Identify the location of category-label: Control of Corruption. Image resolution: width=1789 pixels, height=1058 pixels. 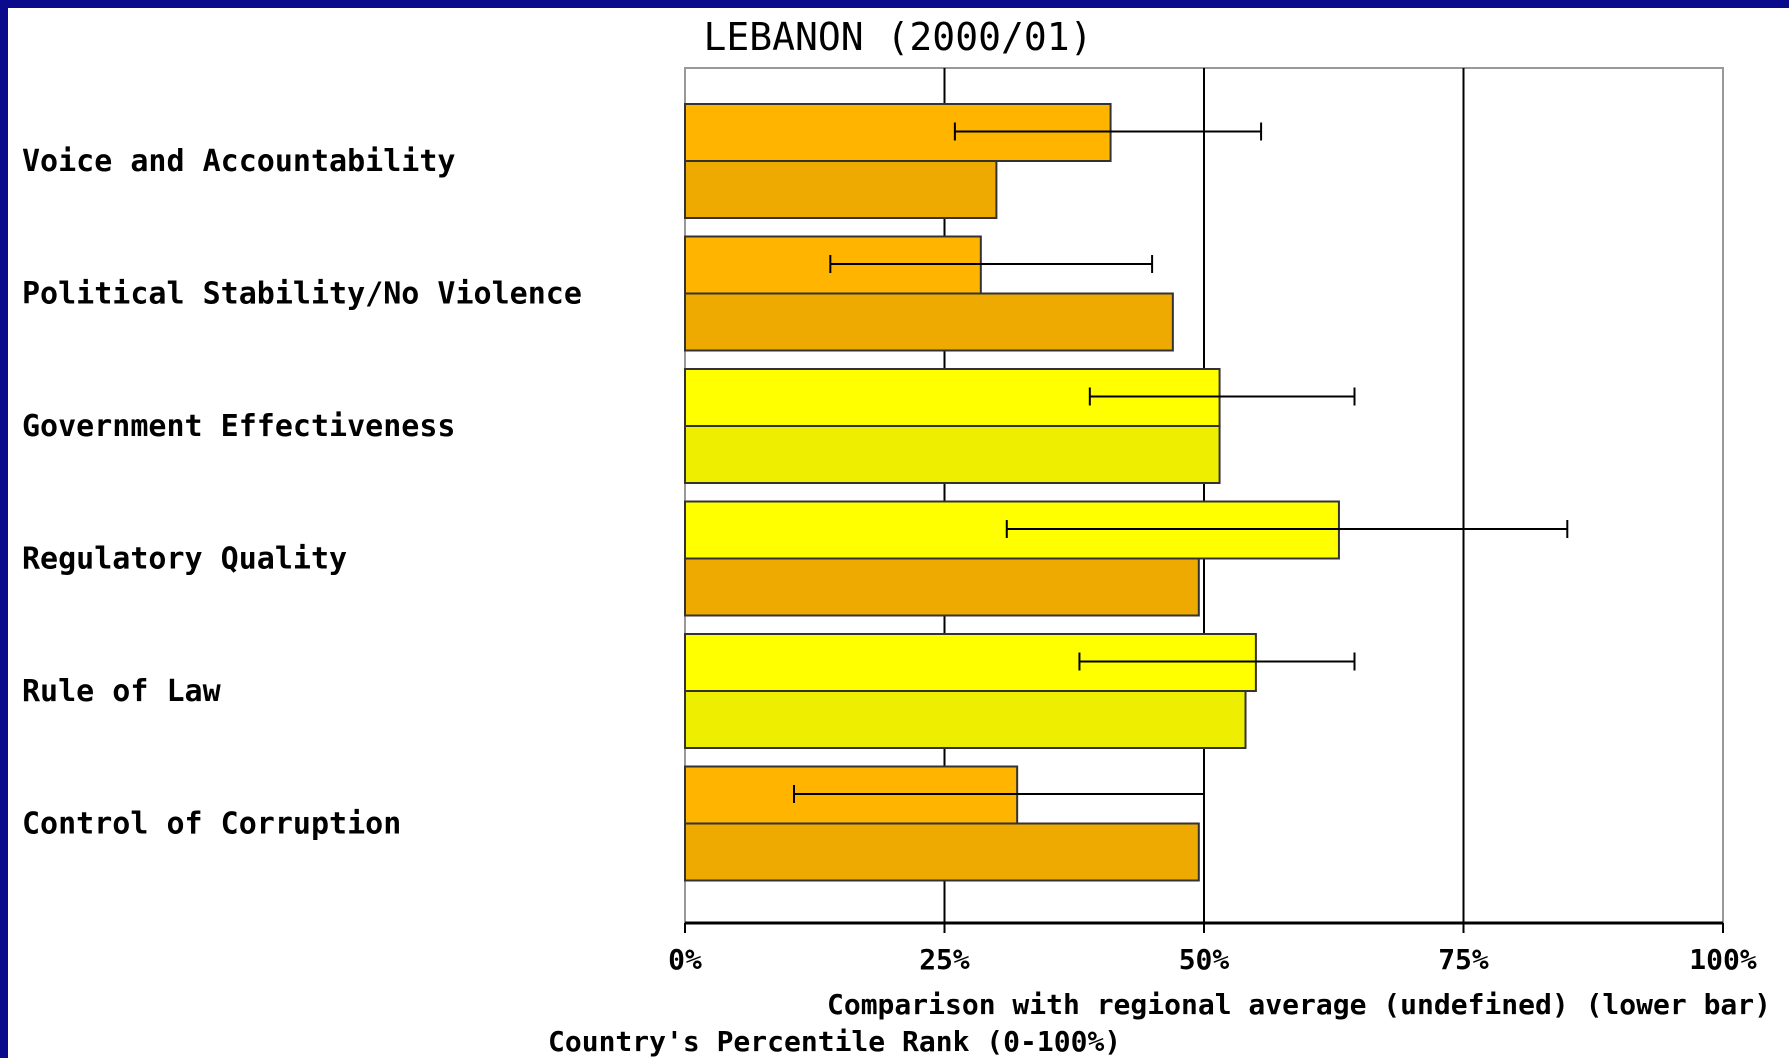
(211, 824).